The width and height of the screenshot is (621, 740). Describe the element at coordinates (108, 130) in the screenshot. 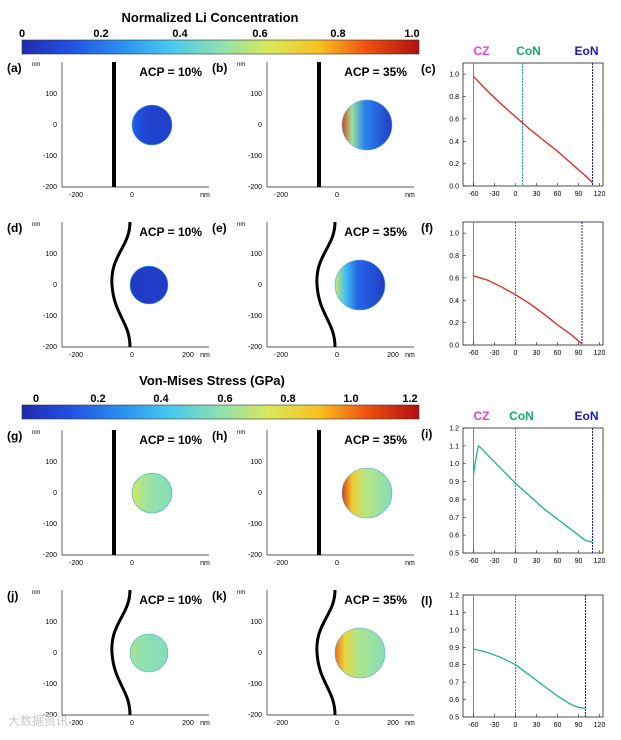

I see `map-panel-a: (a) nm 100 0 -100 -200 -200 0 nm ACP = 10%` at that location.